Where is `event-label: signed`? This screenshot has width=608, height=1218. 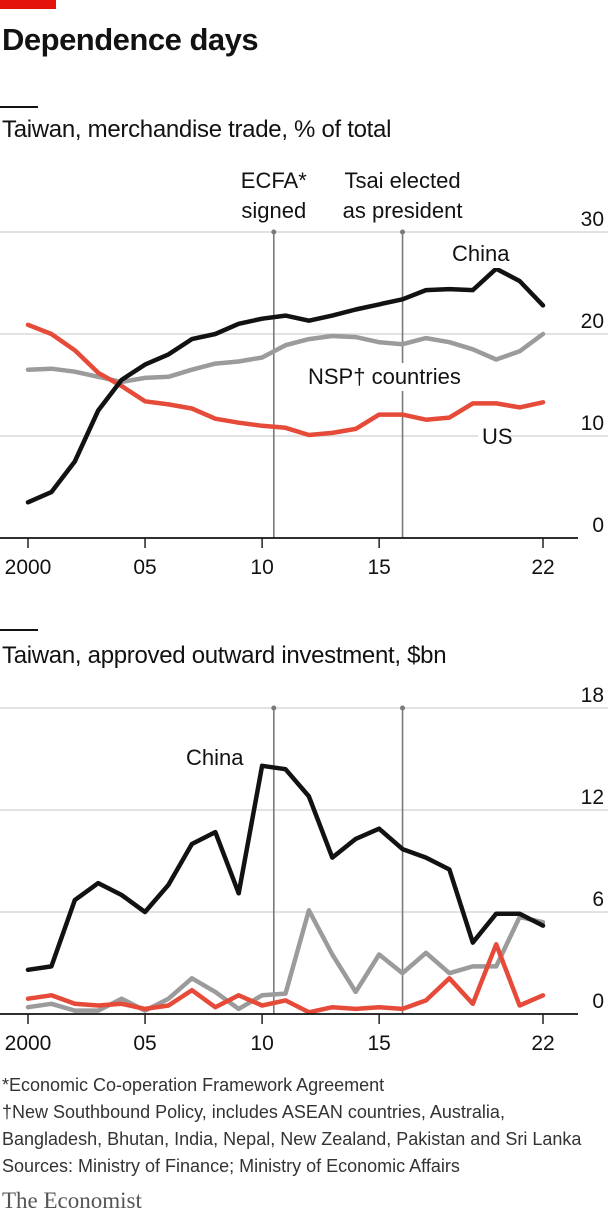 event-label: signed is located at coordinates (273, 210).